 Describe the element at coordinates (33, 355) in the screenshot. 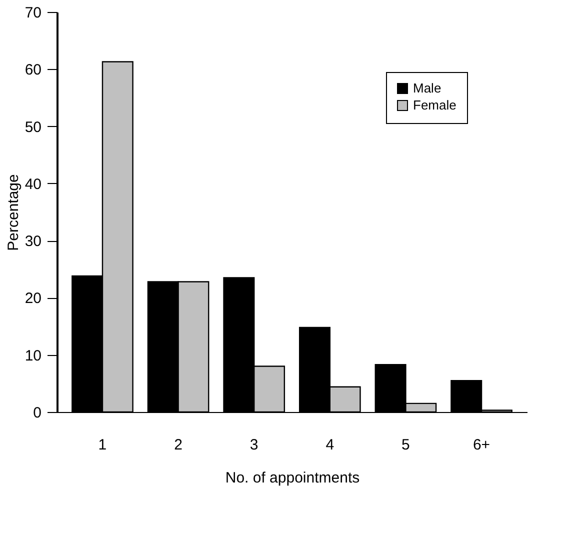

I see `y-tick-label: 10` at that location.